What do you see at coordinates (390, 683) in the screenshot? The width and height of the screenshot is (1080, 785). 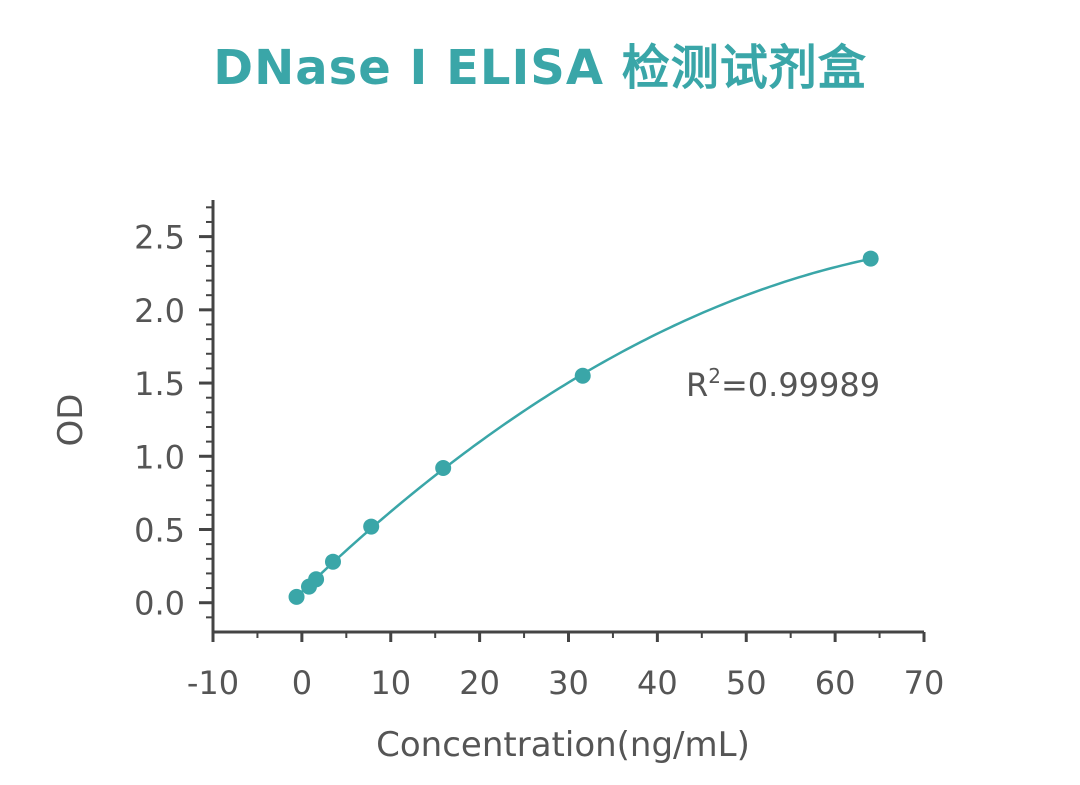 I see `x-tick-label: 10` at bounding box center [390, 683].